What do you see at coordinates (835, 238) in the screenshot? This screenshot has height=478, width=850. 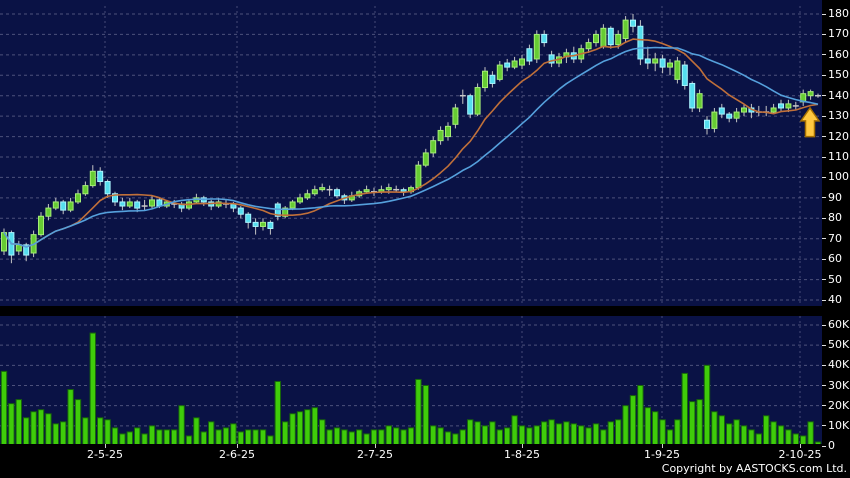 I see `price-axis-label-text: 70` at bounding box center [835, 238].